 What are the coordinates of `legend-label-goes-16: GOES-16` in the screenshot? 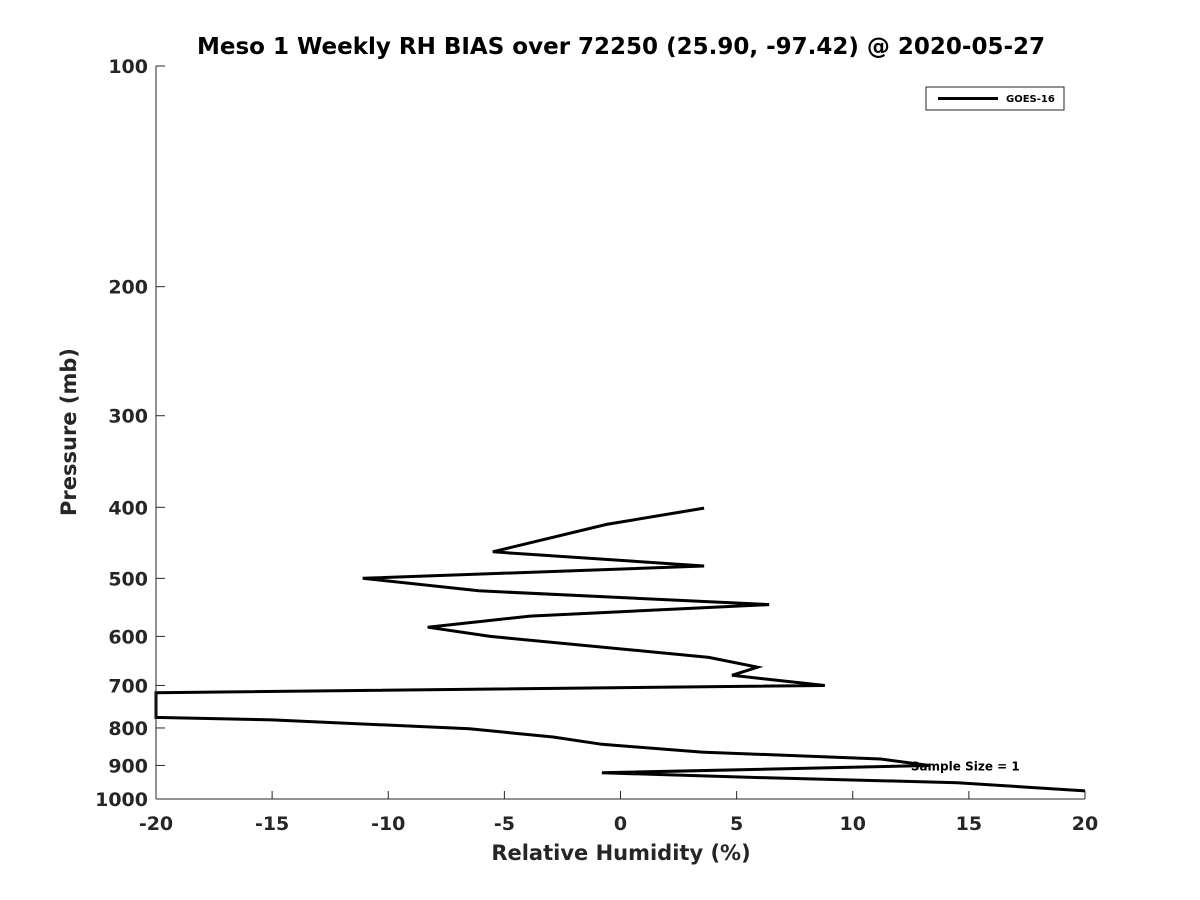 It's located at (1030, 99).